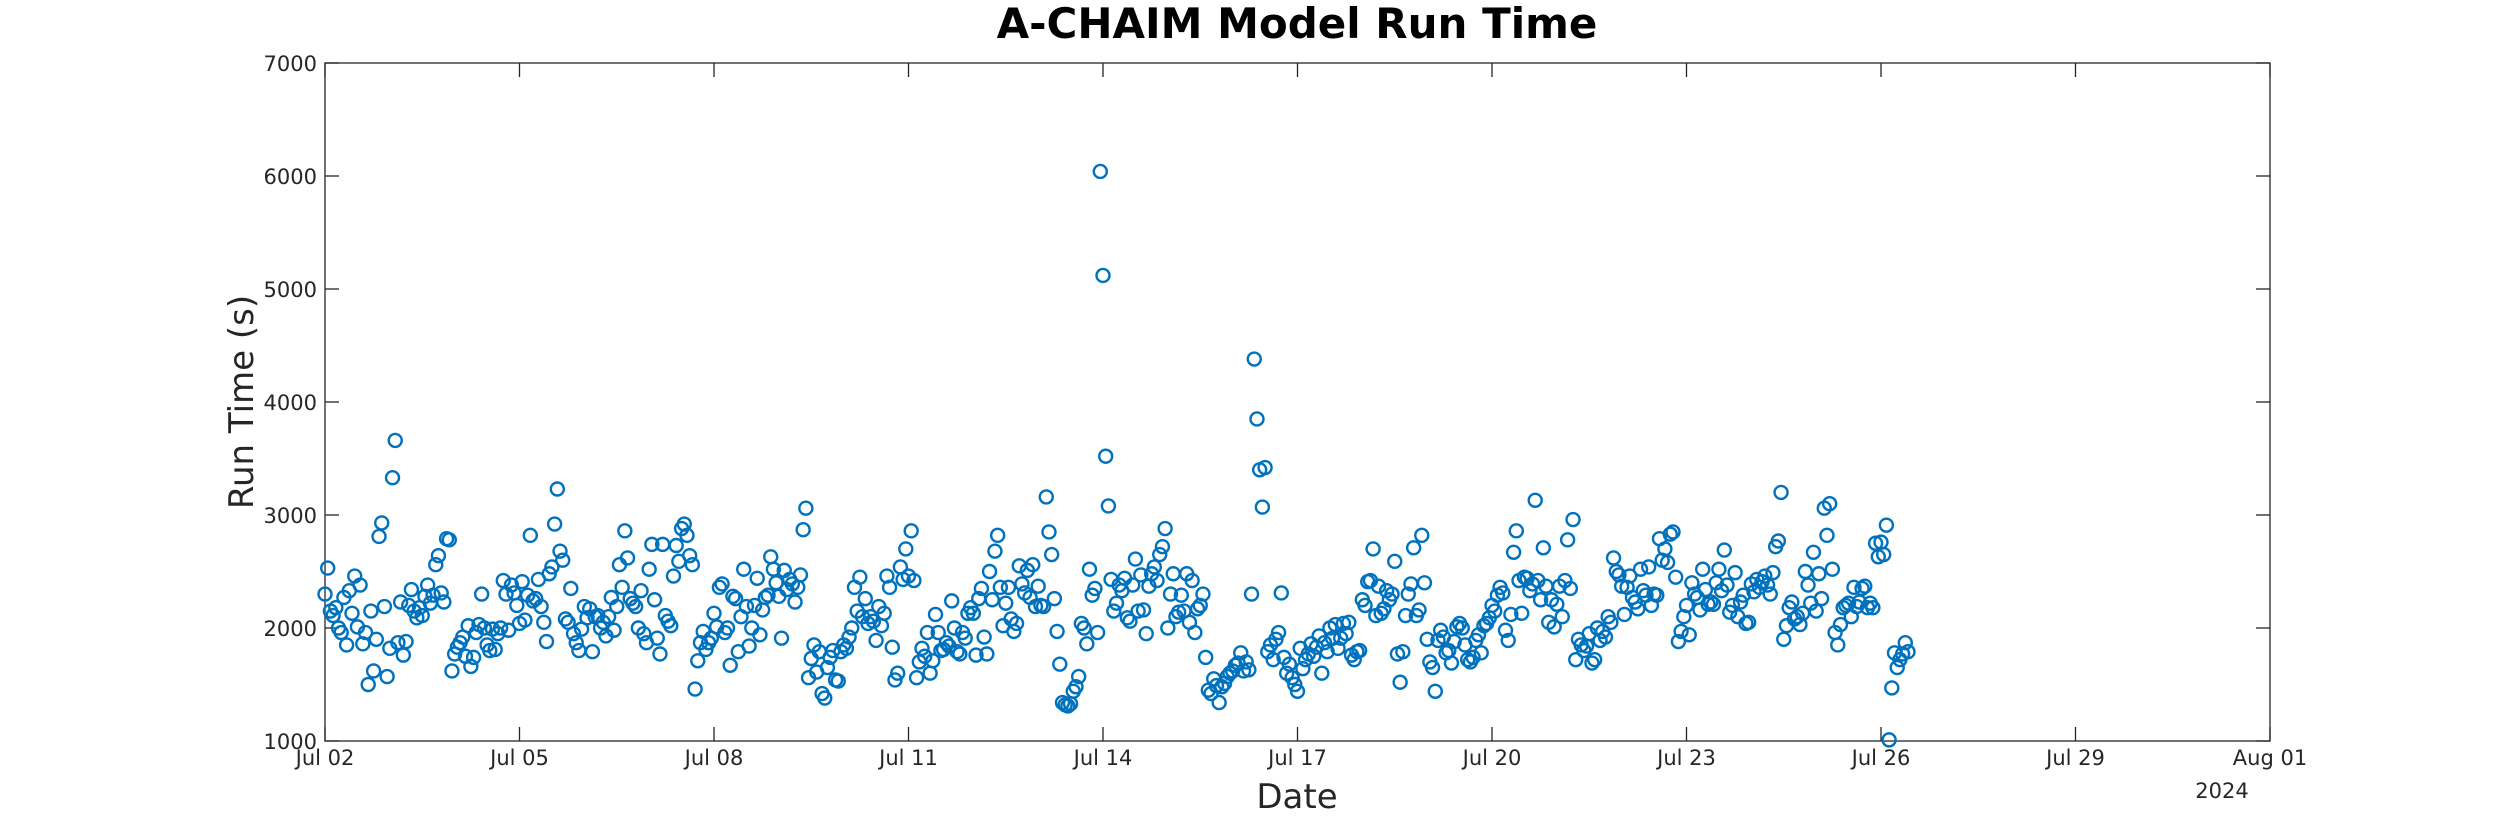 The height and width of the screenshot is (833, 2500). Describe the element at coordinates (290, 742) in the screenshot. I see `y-tick-label: 1000` at that location.